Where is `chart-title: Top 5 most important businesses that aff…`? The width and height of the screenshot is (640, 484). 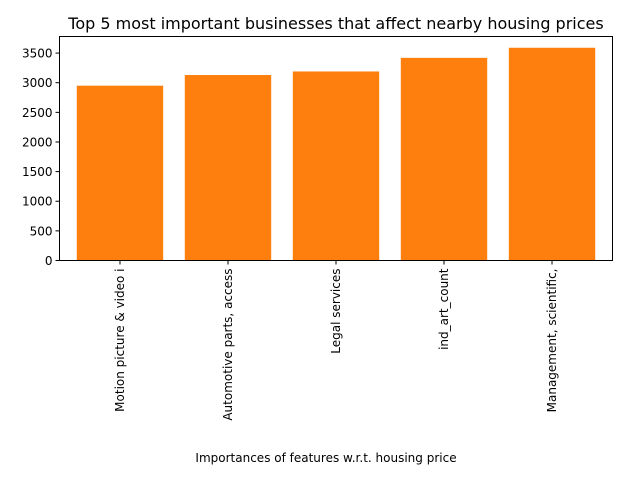 chart-title: Top 5 most important businesses that aff… is located at coordinates (335, 23).